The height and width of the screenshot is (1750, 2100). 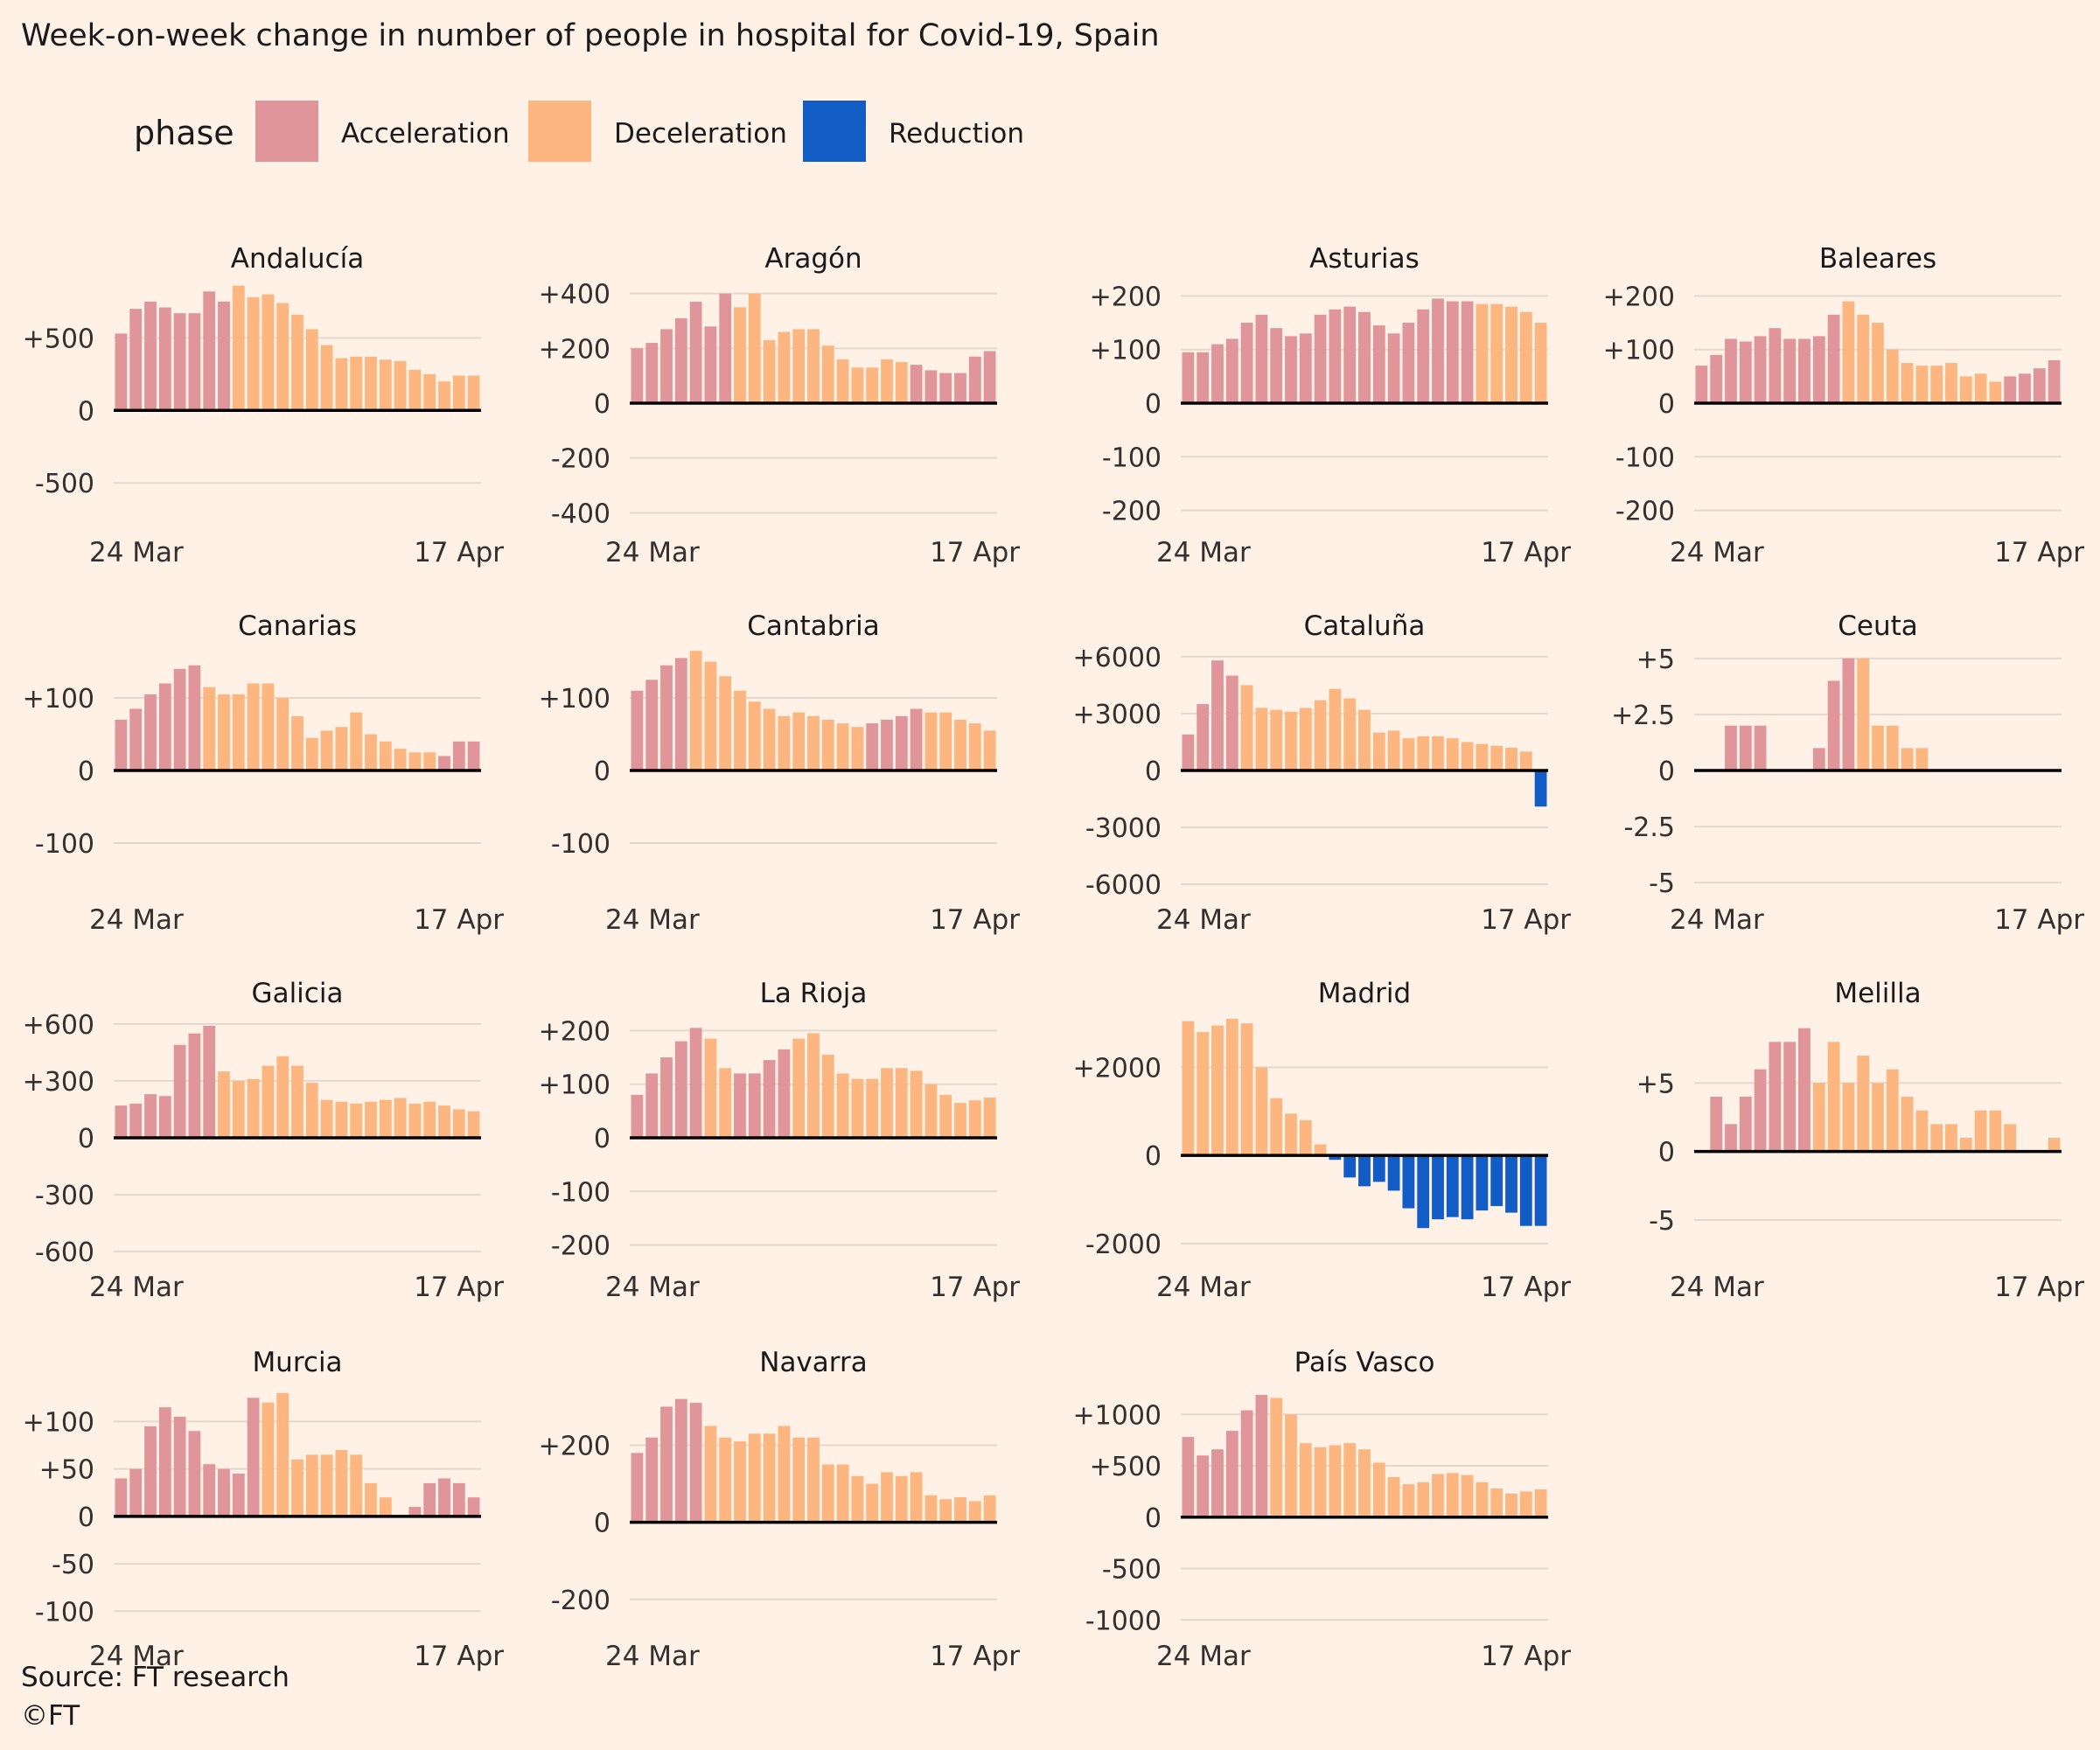 I want to click on panel-title: Baleares, so click(x=1877, y=259).